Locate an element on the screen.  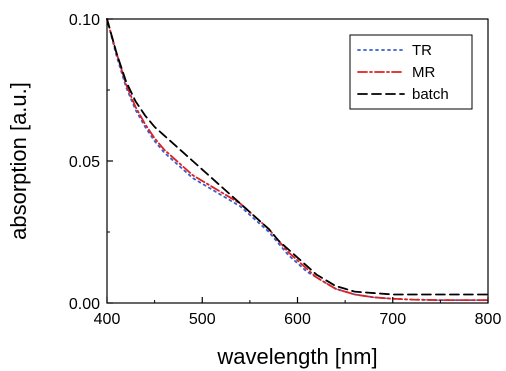
x-tick-label: 700 is located at coordinates (392, 319).